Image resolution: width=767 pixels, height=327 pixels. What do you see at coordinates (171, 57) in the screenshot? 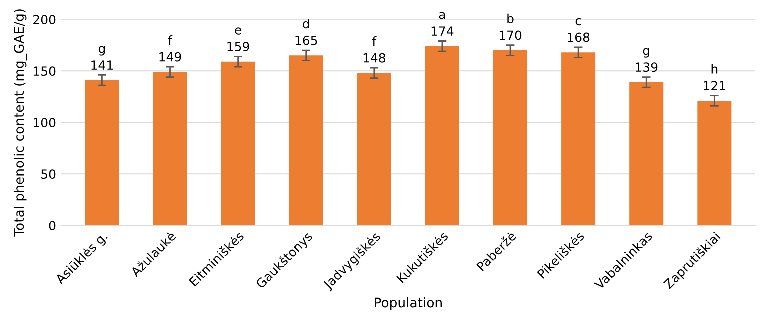
I see `data-label: 149` at bounding box center [171, 57].